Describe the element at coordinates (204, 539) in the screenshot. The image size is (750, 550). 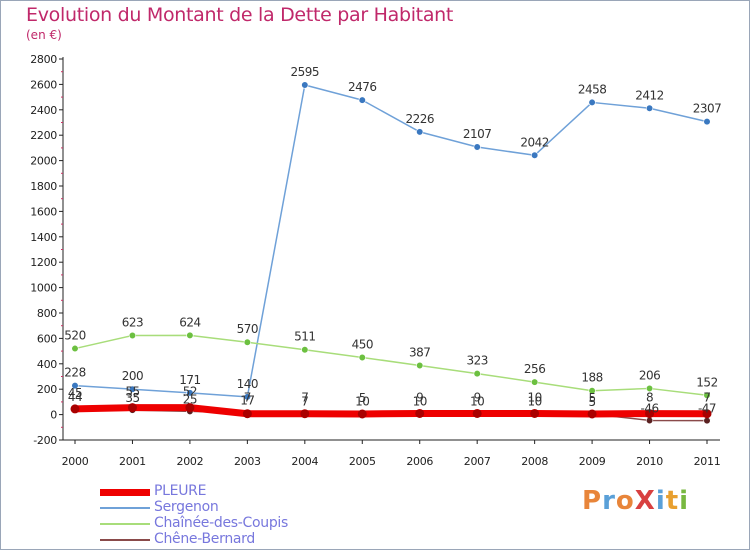
I see `legend-label: Chêne-Bernard` at that location.